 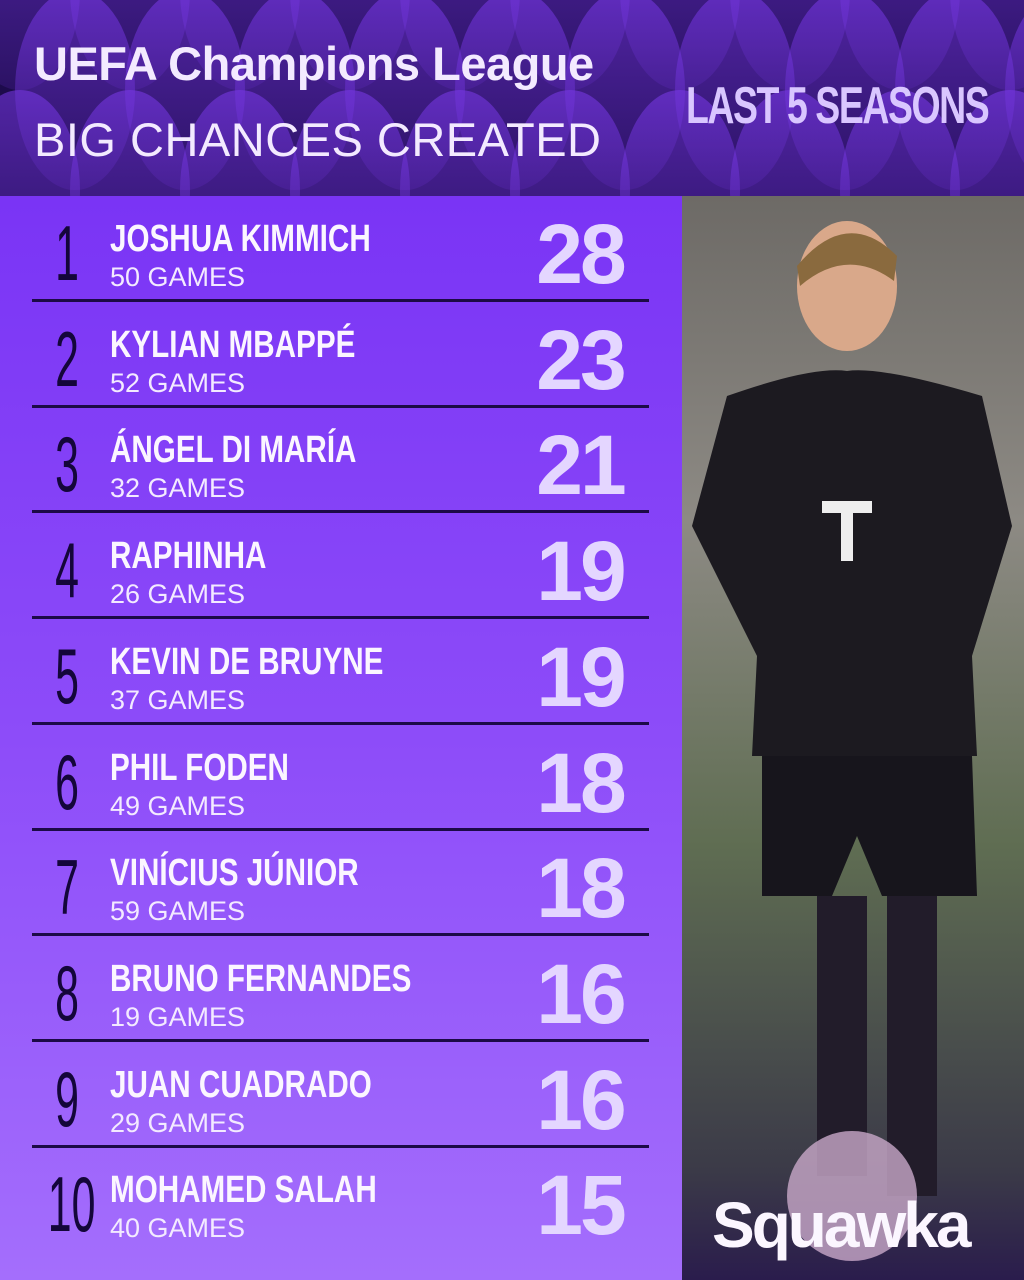 I want to click on squawka-logo: Squawka, so click(x=841, y=1225).